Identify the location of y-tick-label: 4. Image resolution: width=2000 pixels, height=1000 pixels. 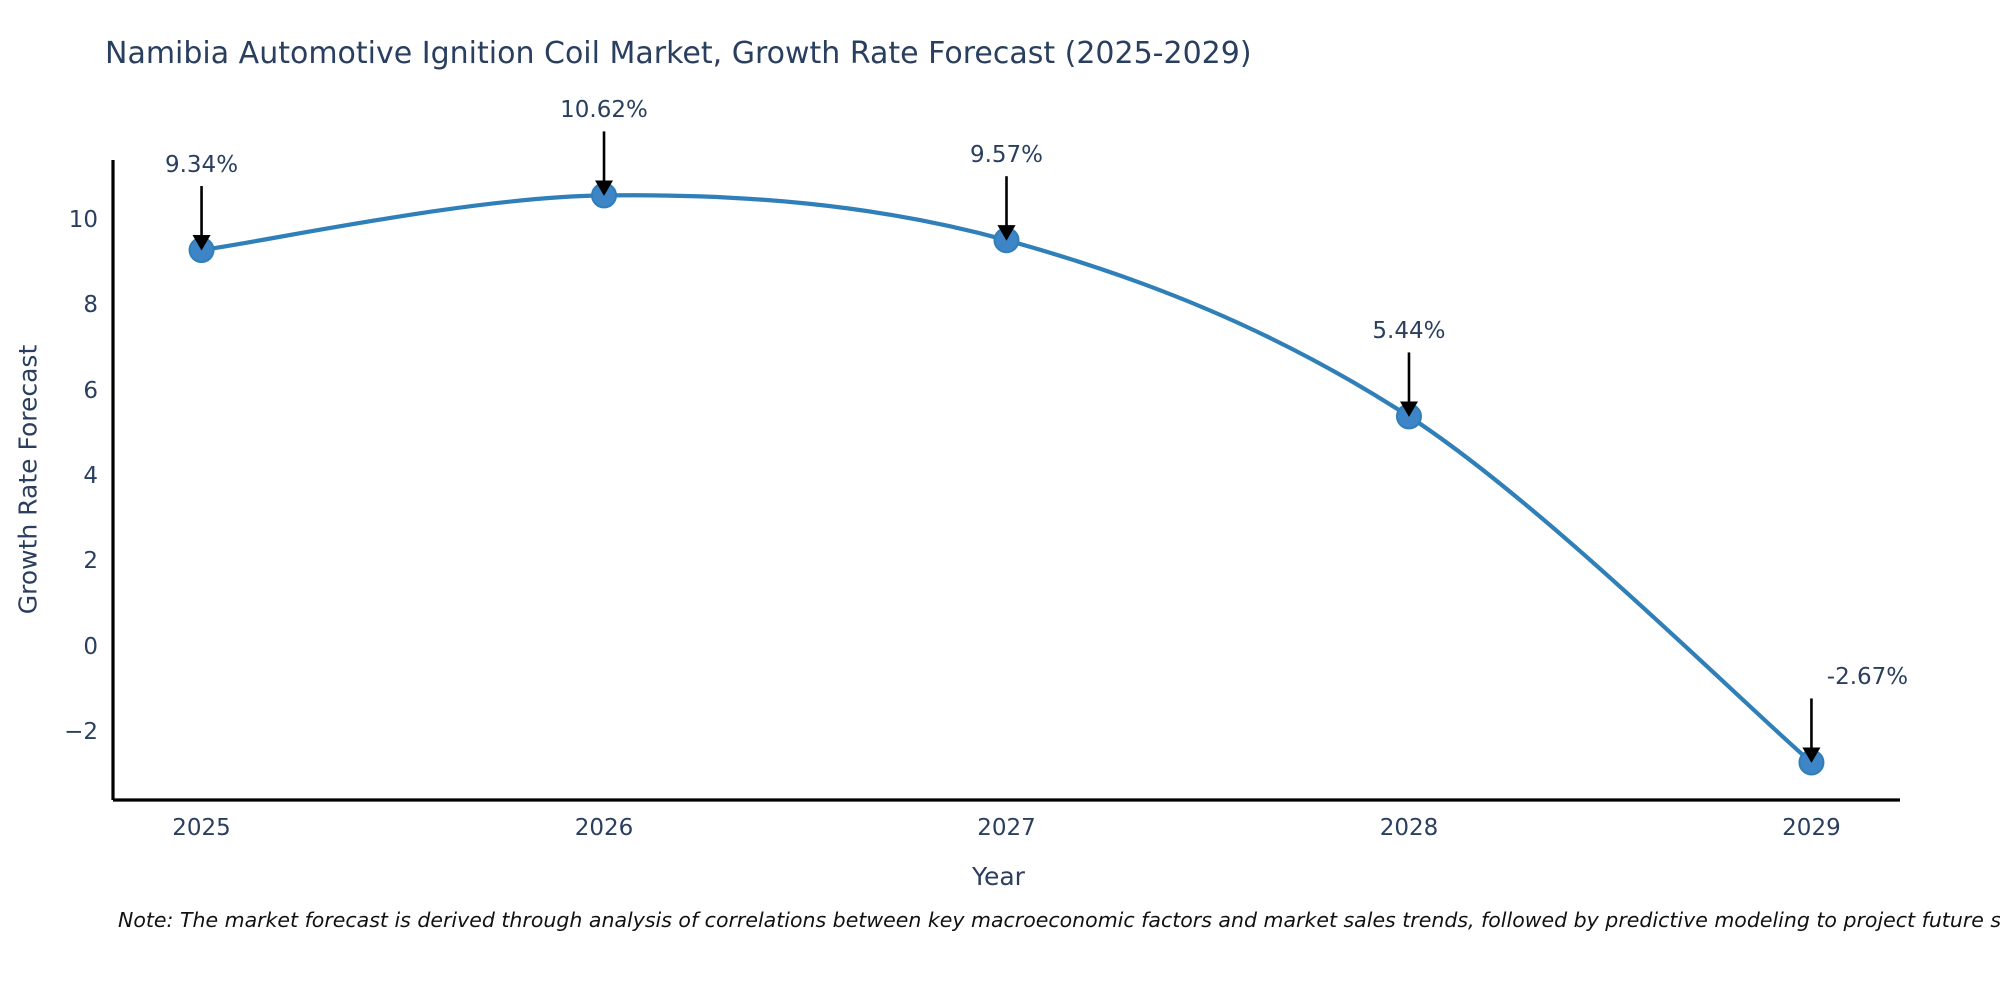
(90, 475).